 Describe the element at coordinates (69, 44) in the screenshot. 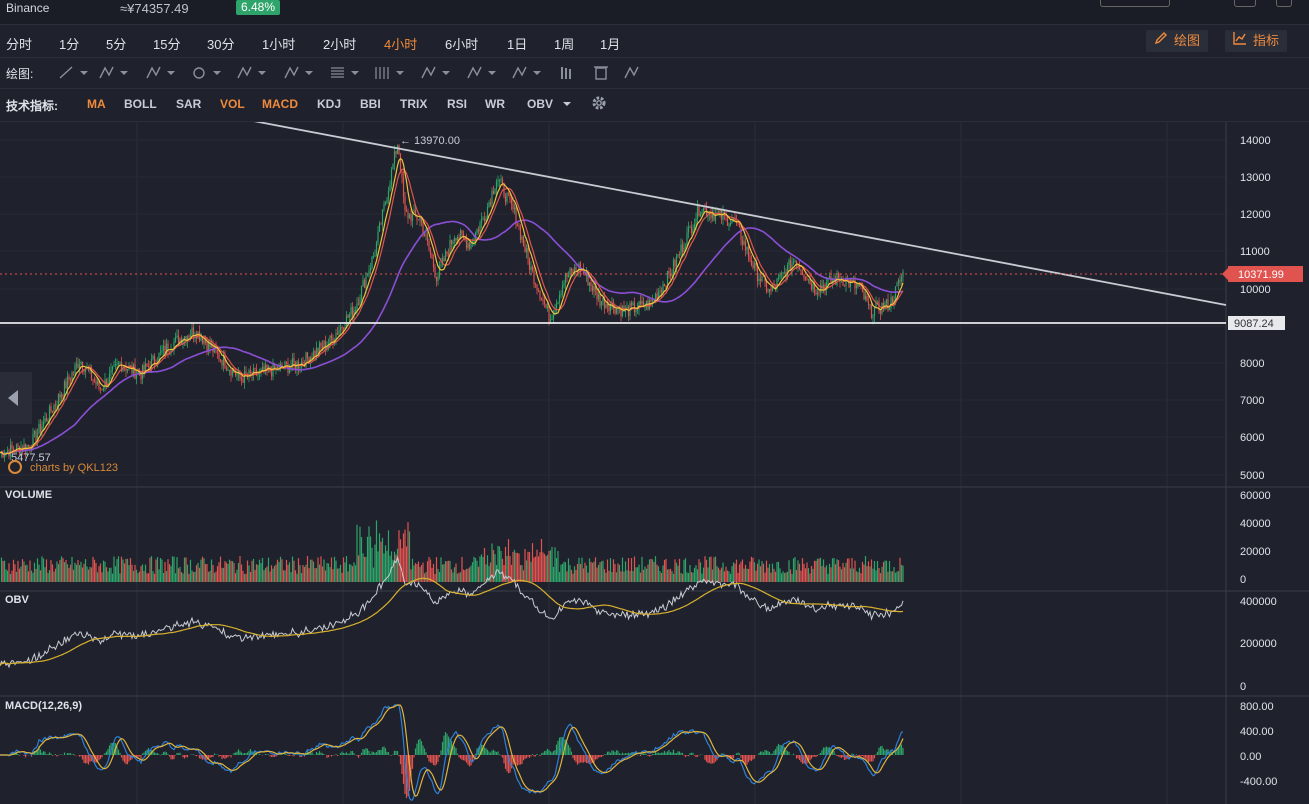

I see `tf-1min: 1分` at that location.